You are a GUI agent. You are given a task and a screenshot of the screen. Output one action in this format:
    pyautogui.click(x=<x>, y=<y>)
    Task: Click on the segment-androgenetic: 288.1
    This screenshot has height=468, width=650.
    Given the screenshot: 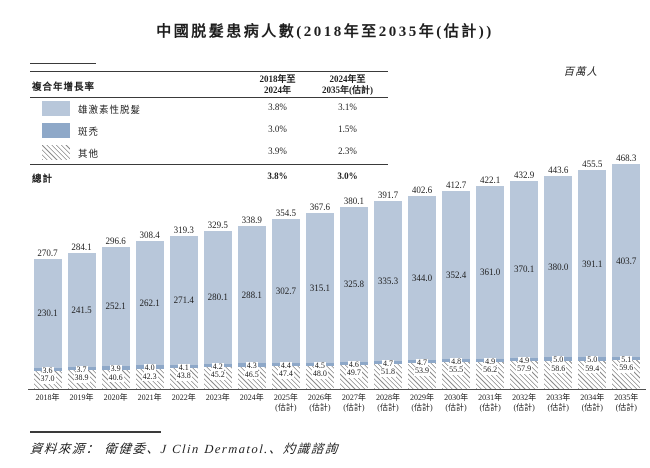 What is the action you would take?
    pyautogui.click(x=251, y=295)
    